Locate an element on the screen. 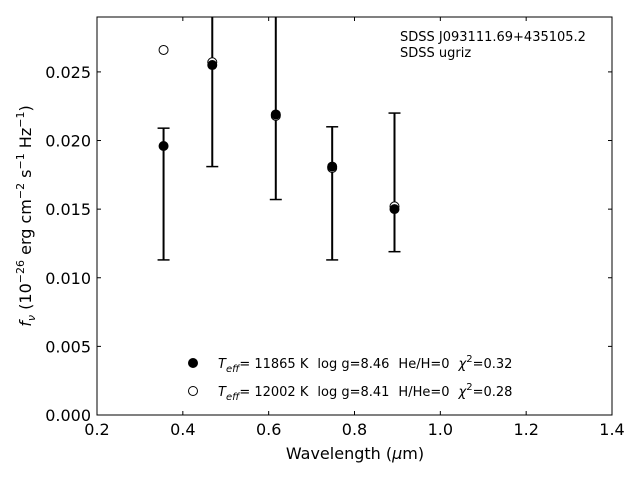 This screenshot has height=480, width=640. x-tick-label: 0.8 is located at coordinates (354, 429).